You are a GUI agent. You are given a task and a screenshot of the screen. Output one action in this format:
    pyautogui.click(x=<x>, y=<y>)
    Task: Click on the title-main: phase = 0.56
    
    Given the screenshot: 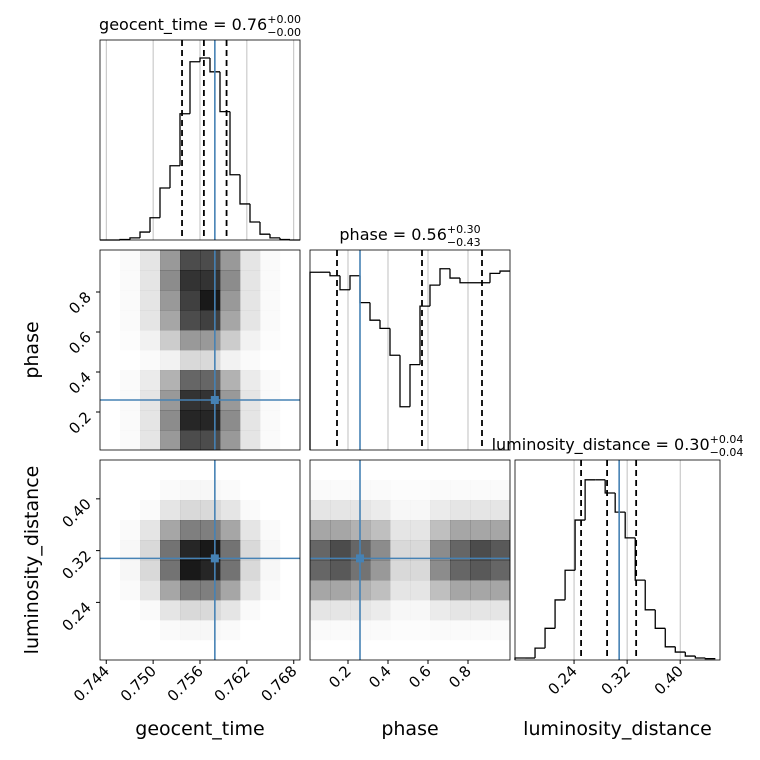 What is the action you would take?
    pyautogui.click(x=392, y=234)
    